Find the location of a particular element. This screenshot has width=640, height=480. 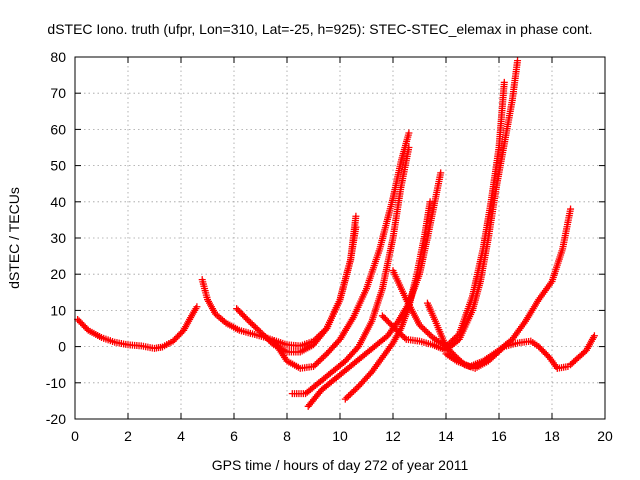

y-tick-labels: -20 -10 0 10 20 30 40 50 60 70 80 is located at coordinates (56, 238).